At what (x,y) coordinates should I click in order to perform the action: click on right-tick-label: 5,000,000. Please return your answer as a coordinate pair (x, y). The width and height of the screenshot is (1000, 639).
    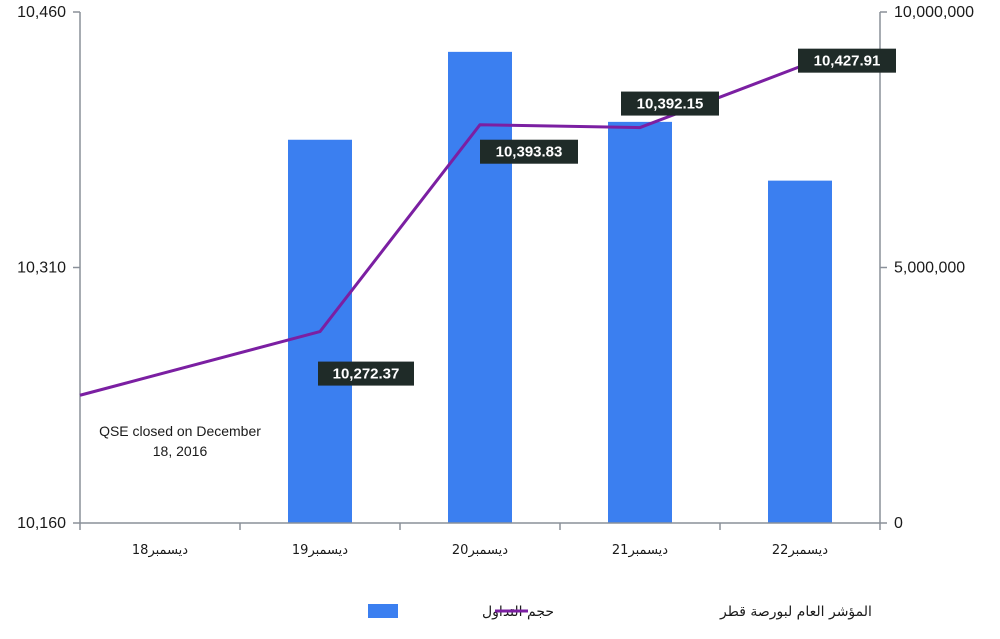
    Looking at the image, I should click on (929, 268).